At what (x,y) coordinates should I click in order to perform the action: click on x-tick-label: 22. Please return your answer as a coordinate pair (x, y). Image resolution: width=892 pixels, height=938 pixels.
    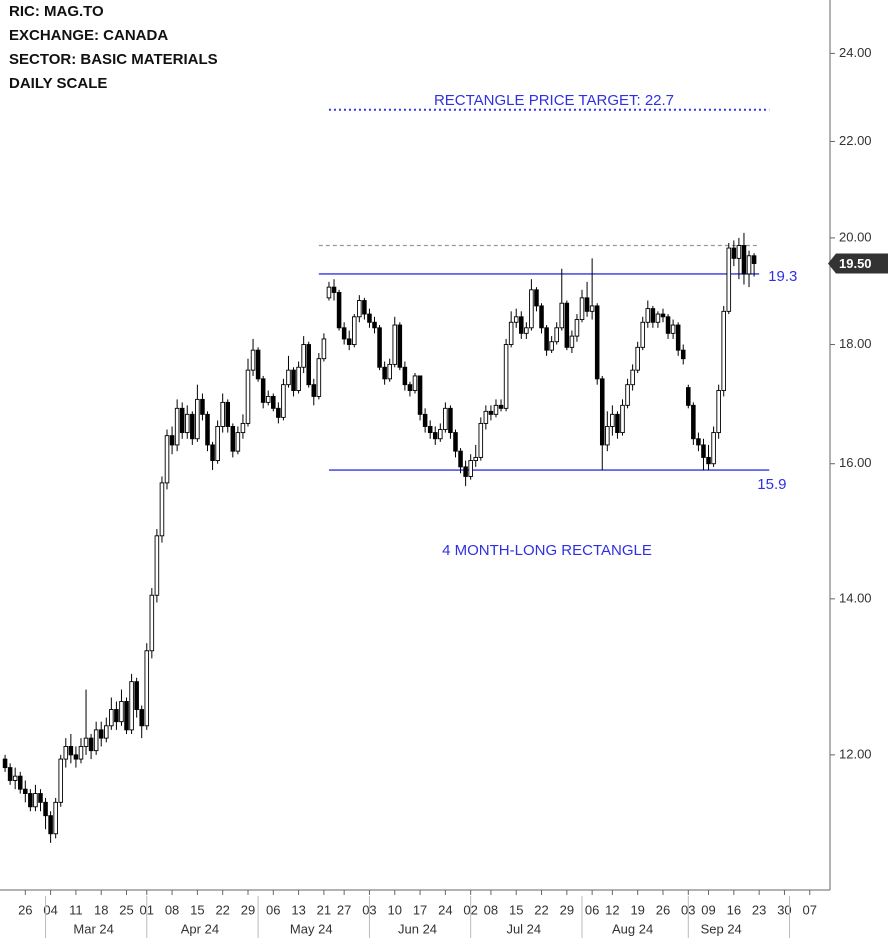
    Looking at the image, I should click on (222, 909).